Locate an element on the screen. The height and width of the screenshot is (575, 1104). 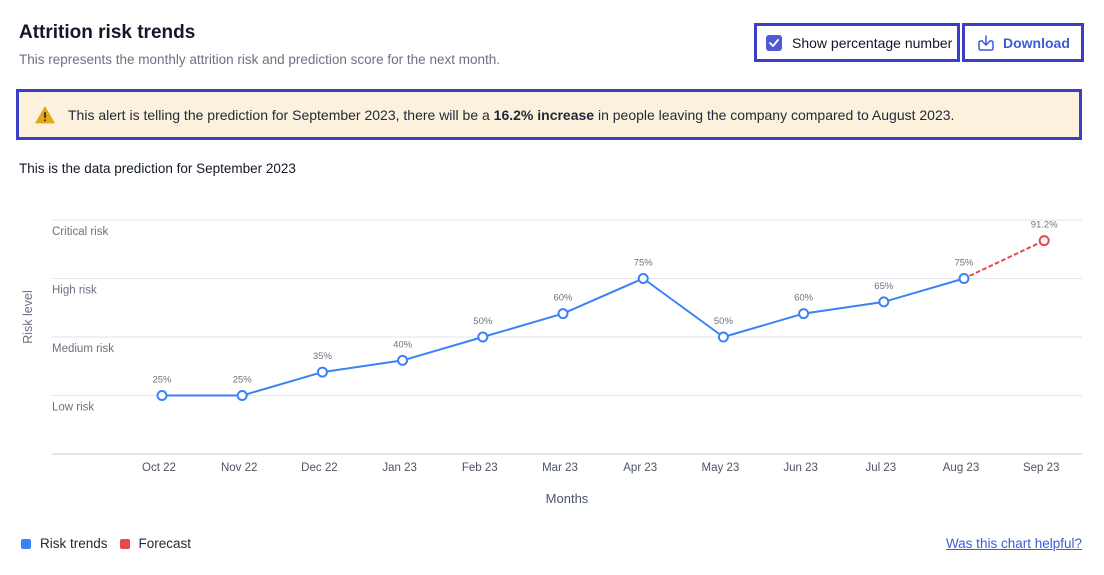
page-title: Attrition risk trends is located at coordinates (107, 32).